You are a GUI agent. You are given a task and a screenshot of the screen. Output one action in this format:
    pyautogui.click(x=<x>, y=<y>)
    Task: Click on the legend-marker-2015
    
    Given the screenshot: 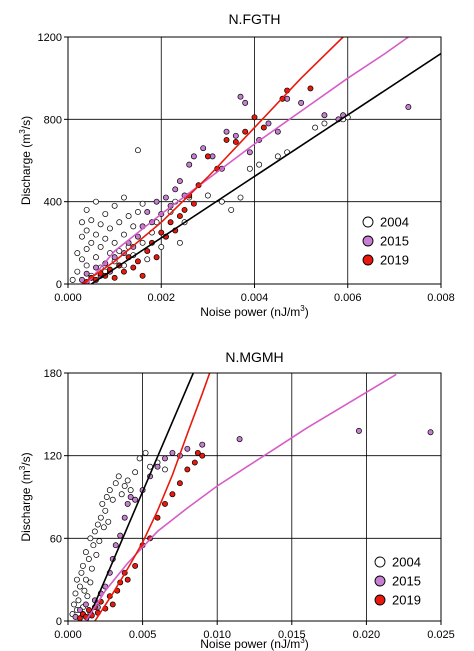 What is the action you would take?
    pyautogui.click(x=380, y=581)
    